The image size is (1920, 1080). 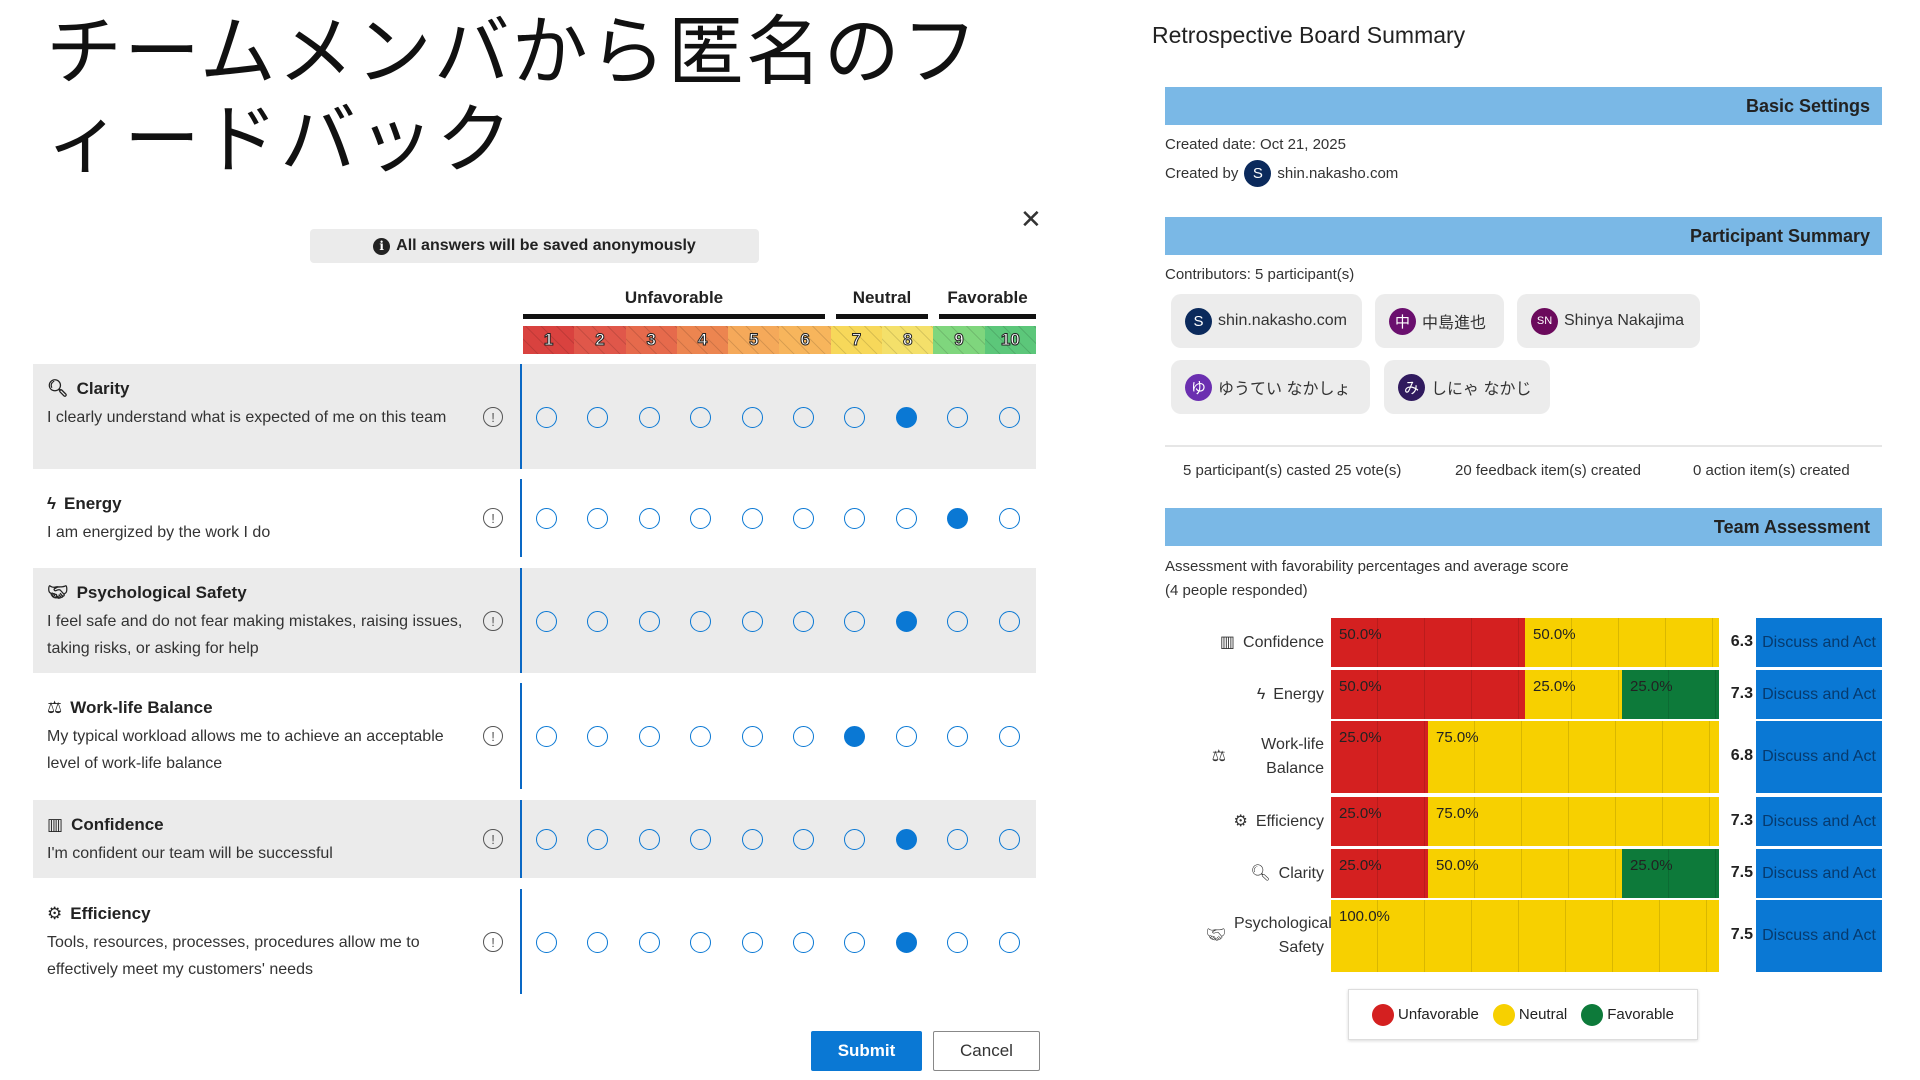 What do you see at coordinates (1627, 1014) in the screenshot?
I see `legend-item-favorable: Favorable` at bounding box center [1627, 1014].